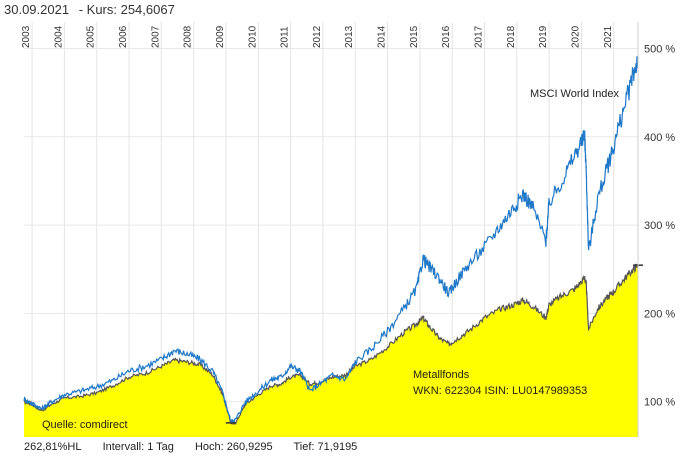 The height and width of the screenshot is (461, 700). What do you see at coordinates (252, 36) in the screenshot?
I see `x-tick-label: 2010` at bounding box center [252, 36].